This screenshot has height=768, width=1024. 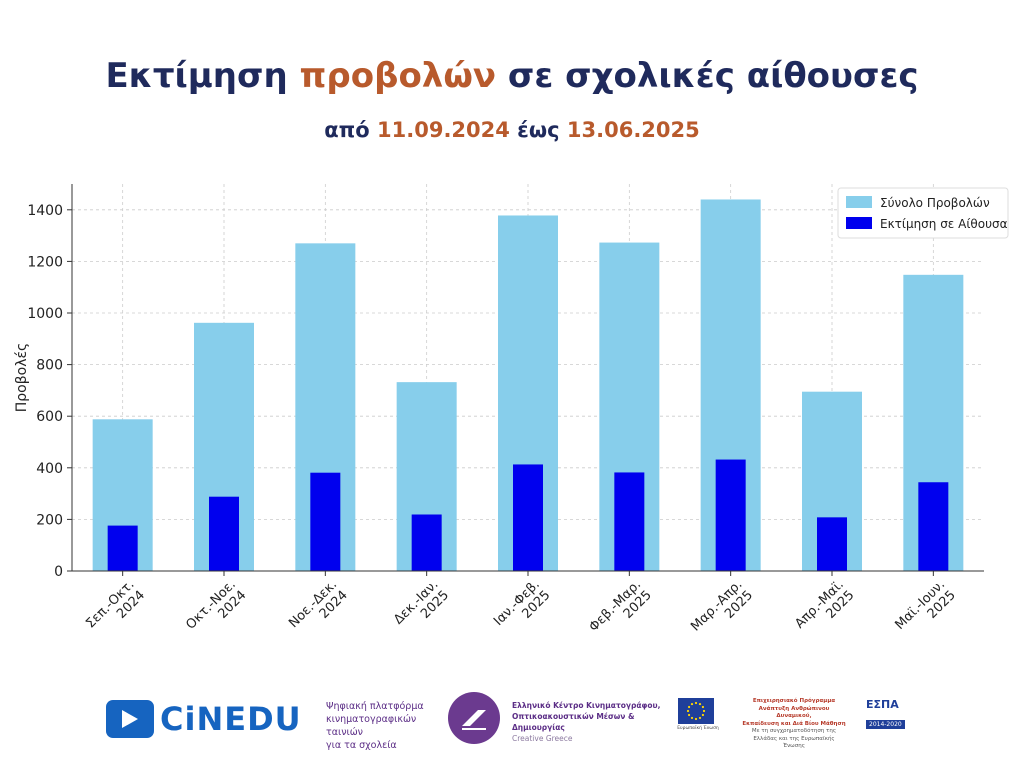 I want to click on page-subtitle: από 11.09.2024 έως 13.06.2025, so click(x=512, y=130).